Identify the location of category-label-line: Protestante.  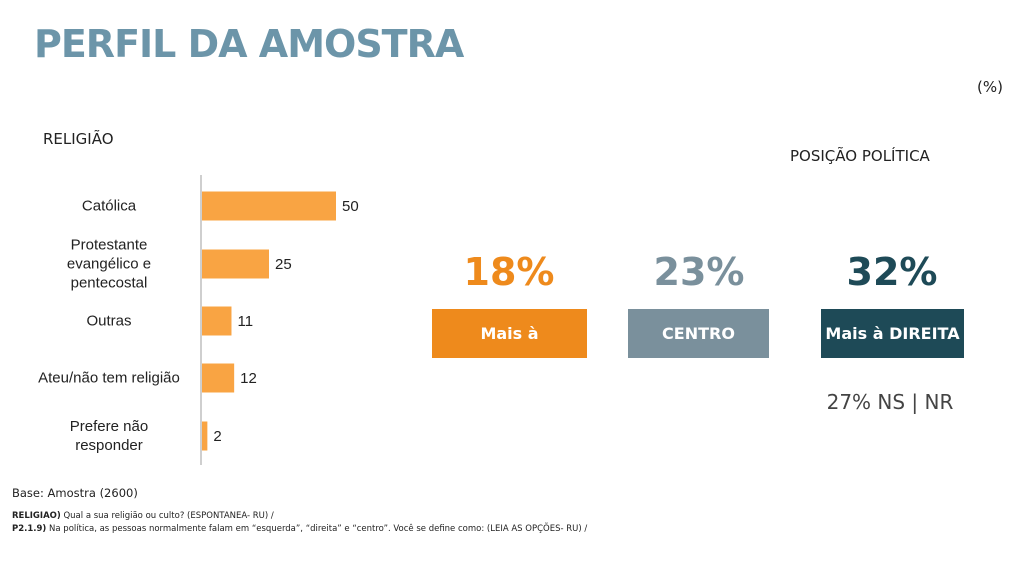
(109, 245).